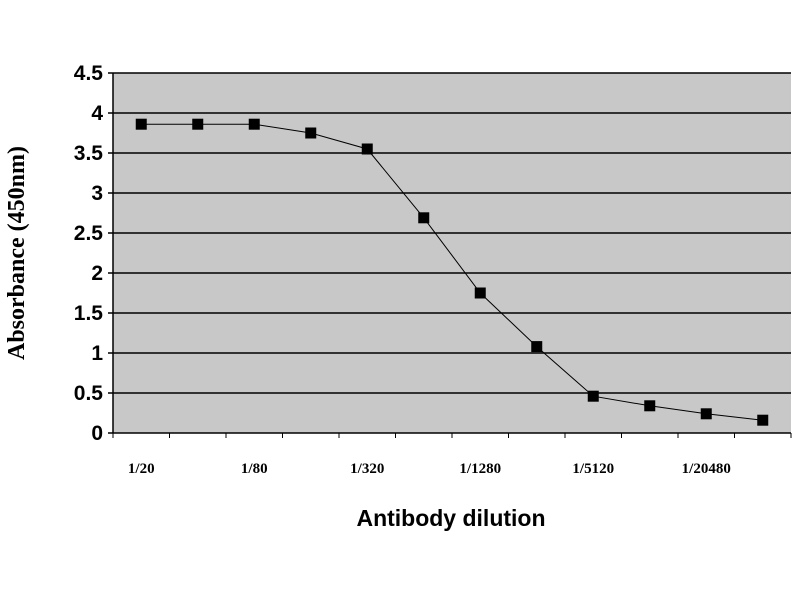 The height and width of the screenshot is (600, 800). I want to click on data-point-1/40, so click(198, 124).